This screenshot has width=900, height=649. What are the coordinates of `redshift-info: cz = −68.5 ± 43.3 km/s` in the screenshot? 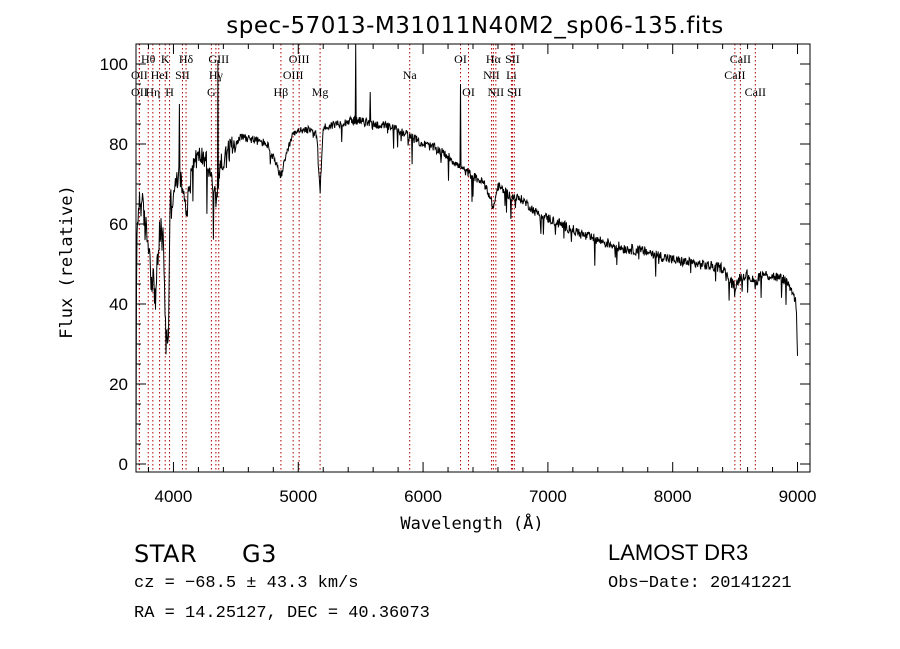 It's located at (246, 583).